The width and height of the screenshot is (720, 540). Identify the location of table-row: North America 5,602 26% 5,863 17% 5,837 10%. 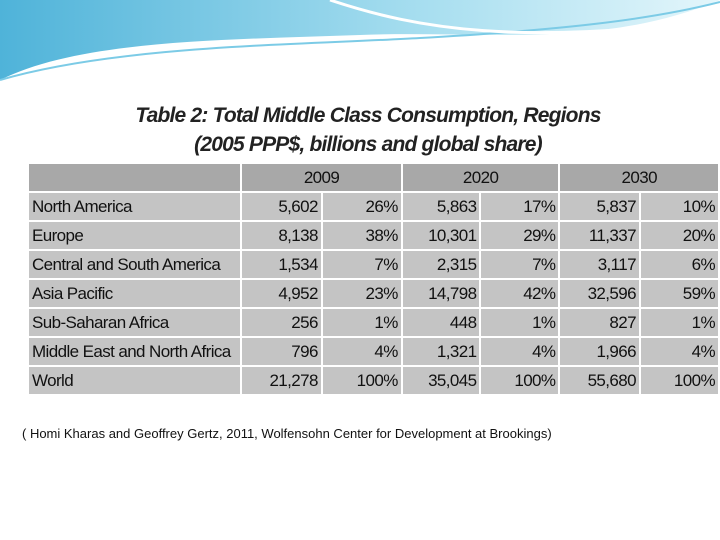
(373, 206).